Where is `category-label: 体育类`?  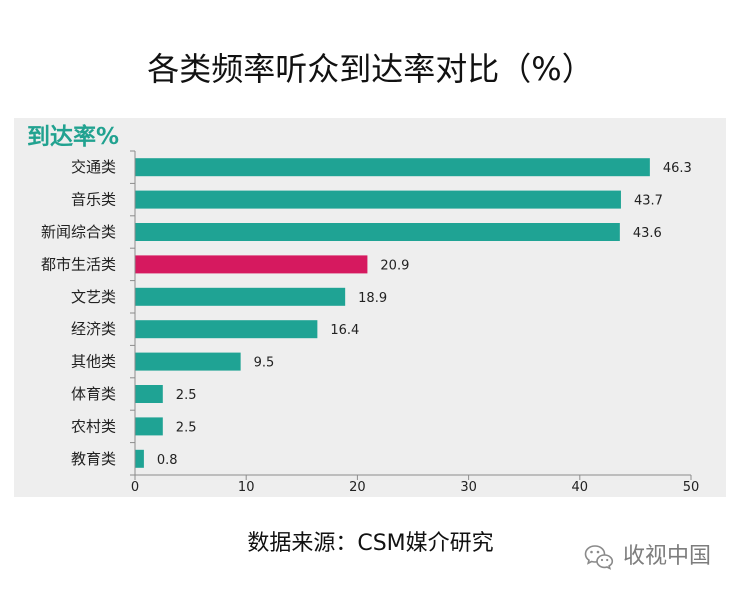 category-label: 体育类 is located at coordinates (93, 394).